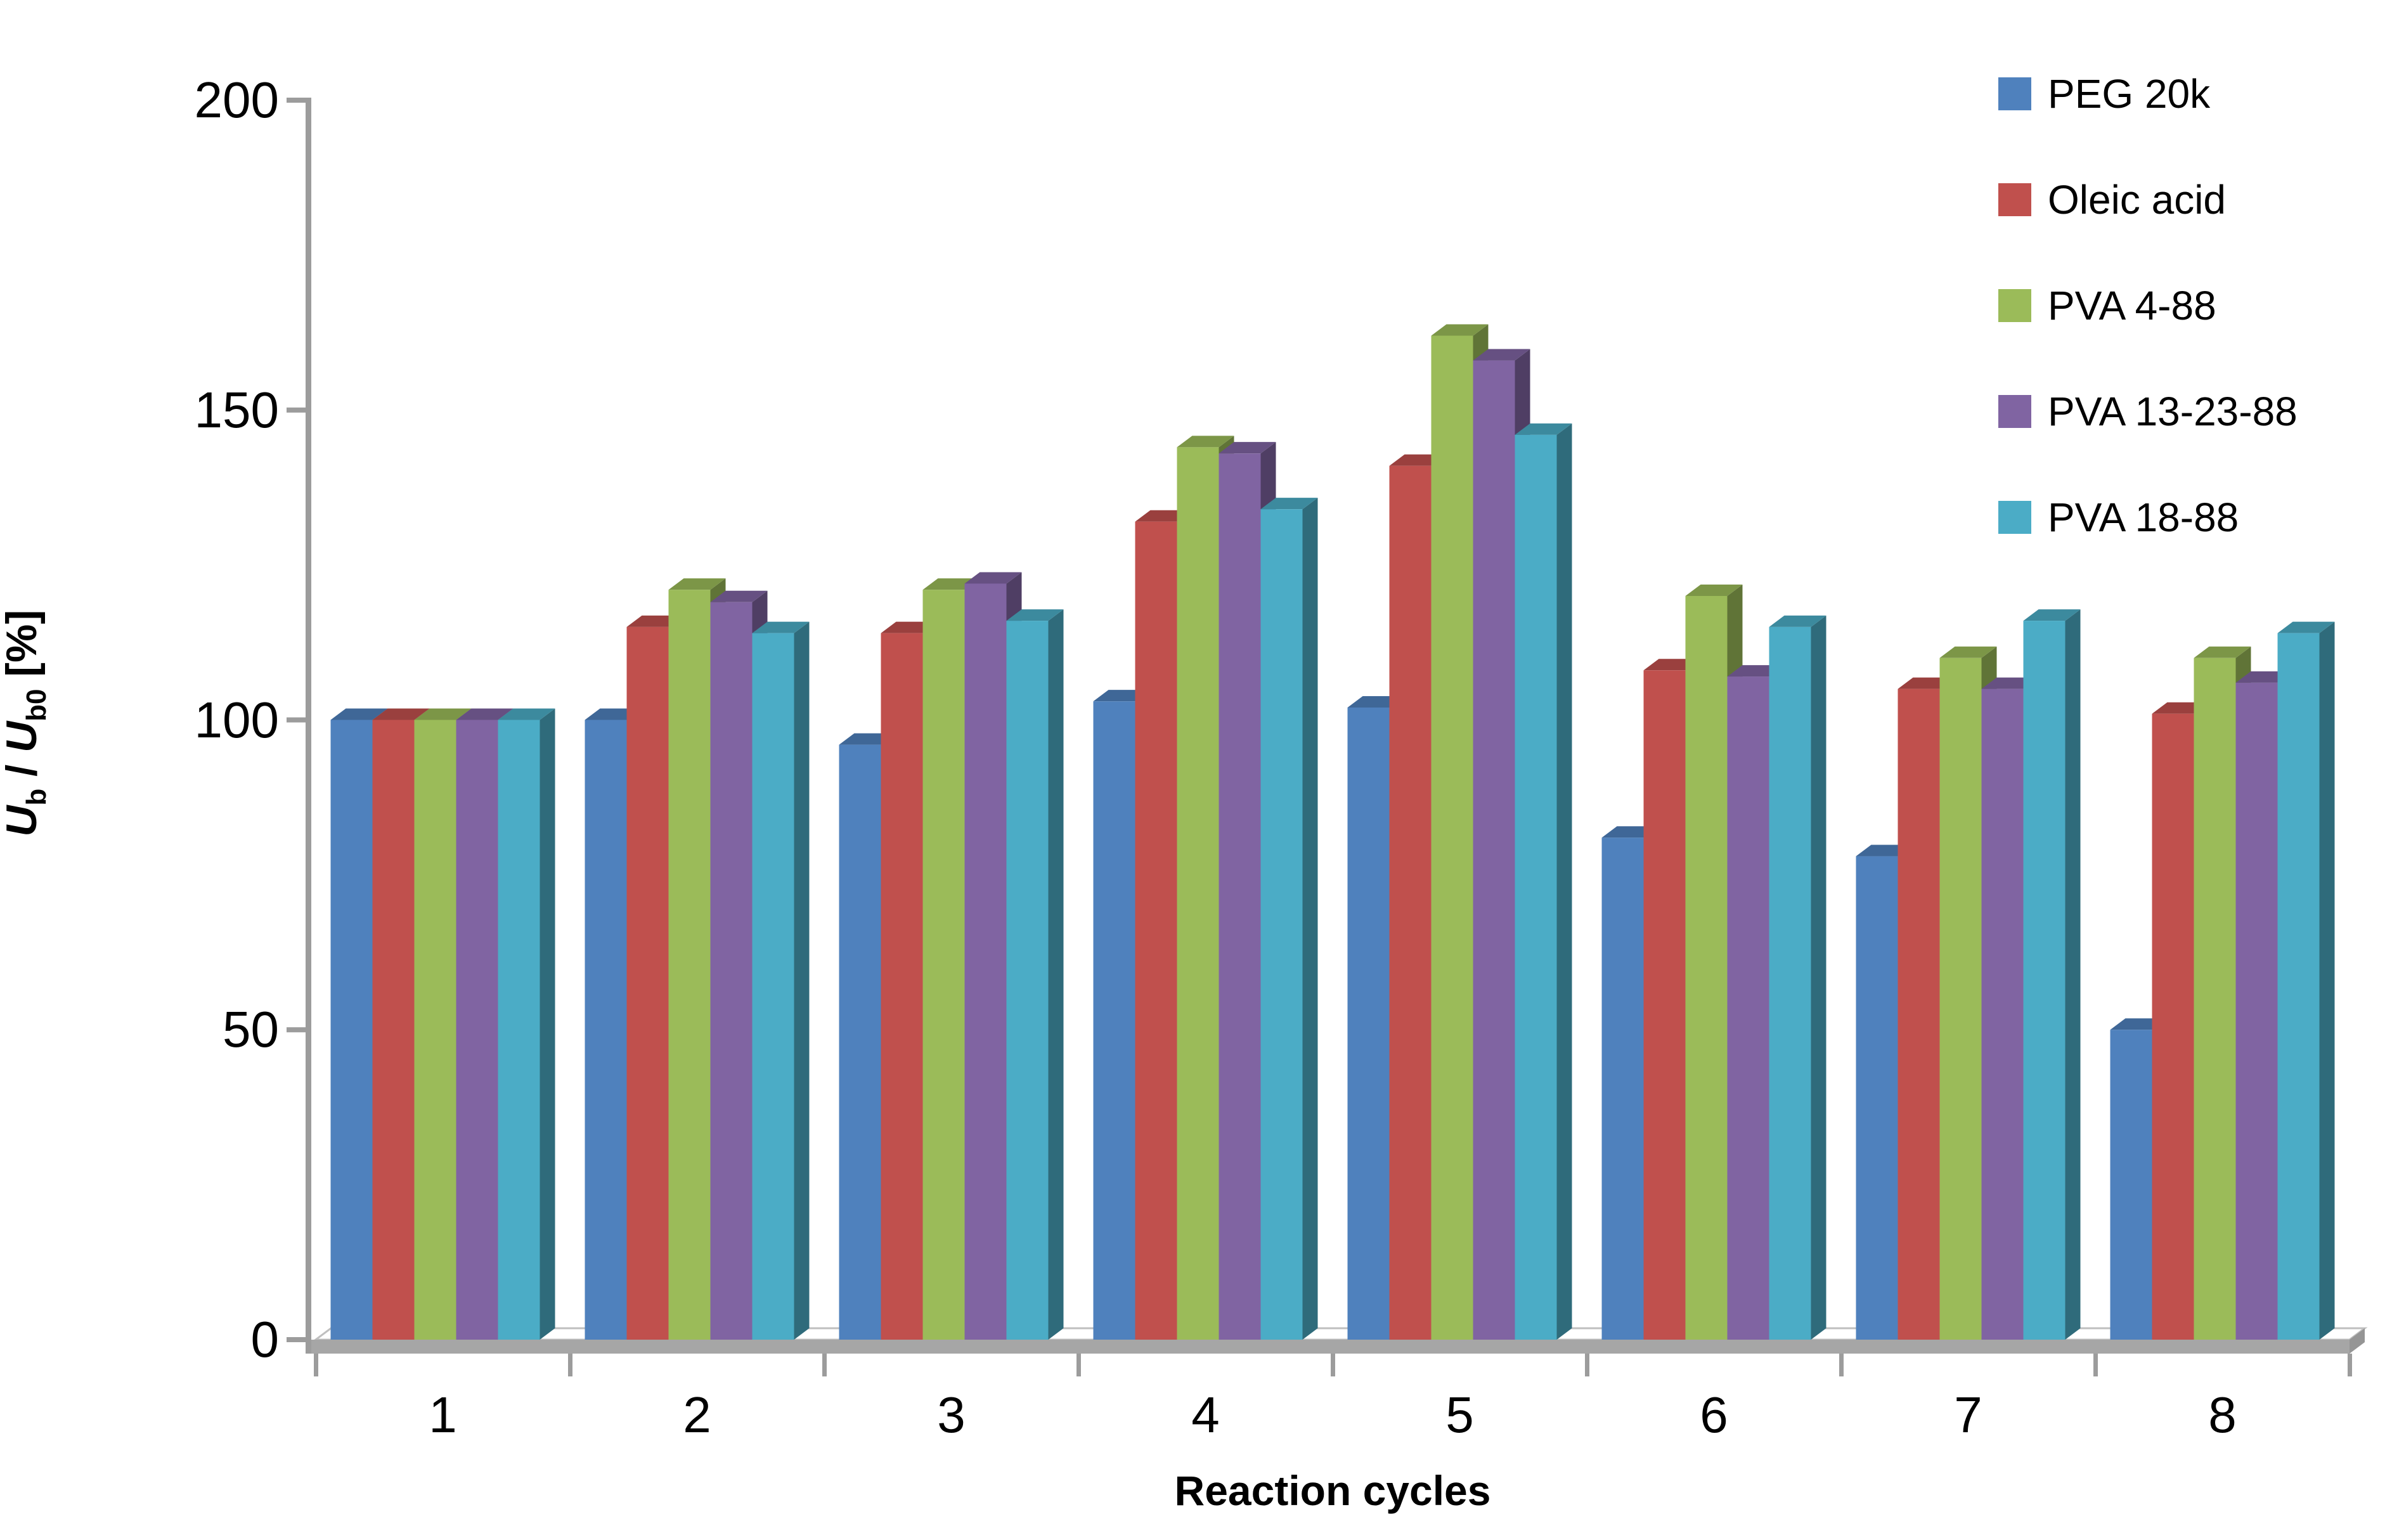 Image resolution: width=2392 pixels, height=1540 pixels. Describe the element at coordinates (2137, 200) in the screenshot. I see `legend-label: Oleic acid` at that location.